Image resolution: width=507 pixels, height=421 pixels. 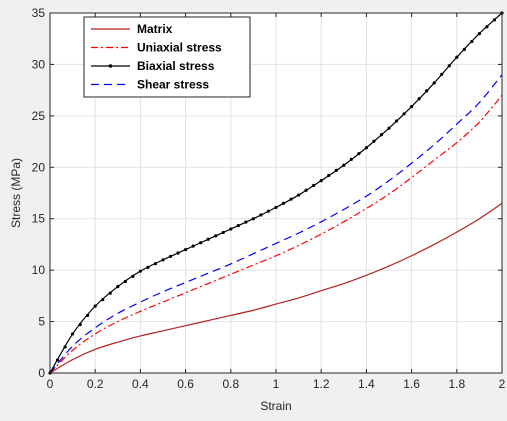 I want to click on legend-box, so click(x=167, y=57).